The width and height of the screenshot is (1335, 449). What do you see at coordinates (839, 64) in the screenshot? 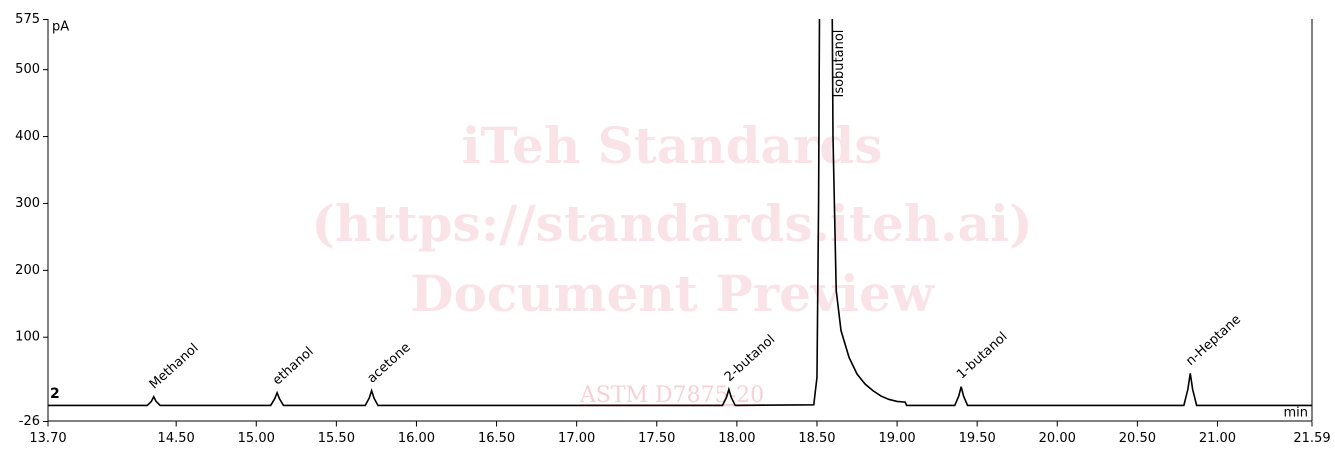
I see `peak-label: Isobutanol` at bounding box center [839, 64].